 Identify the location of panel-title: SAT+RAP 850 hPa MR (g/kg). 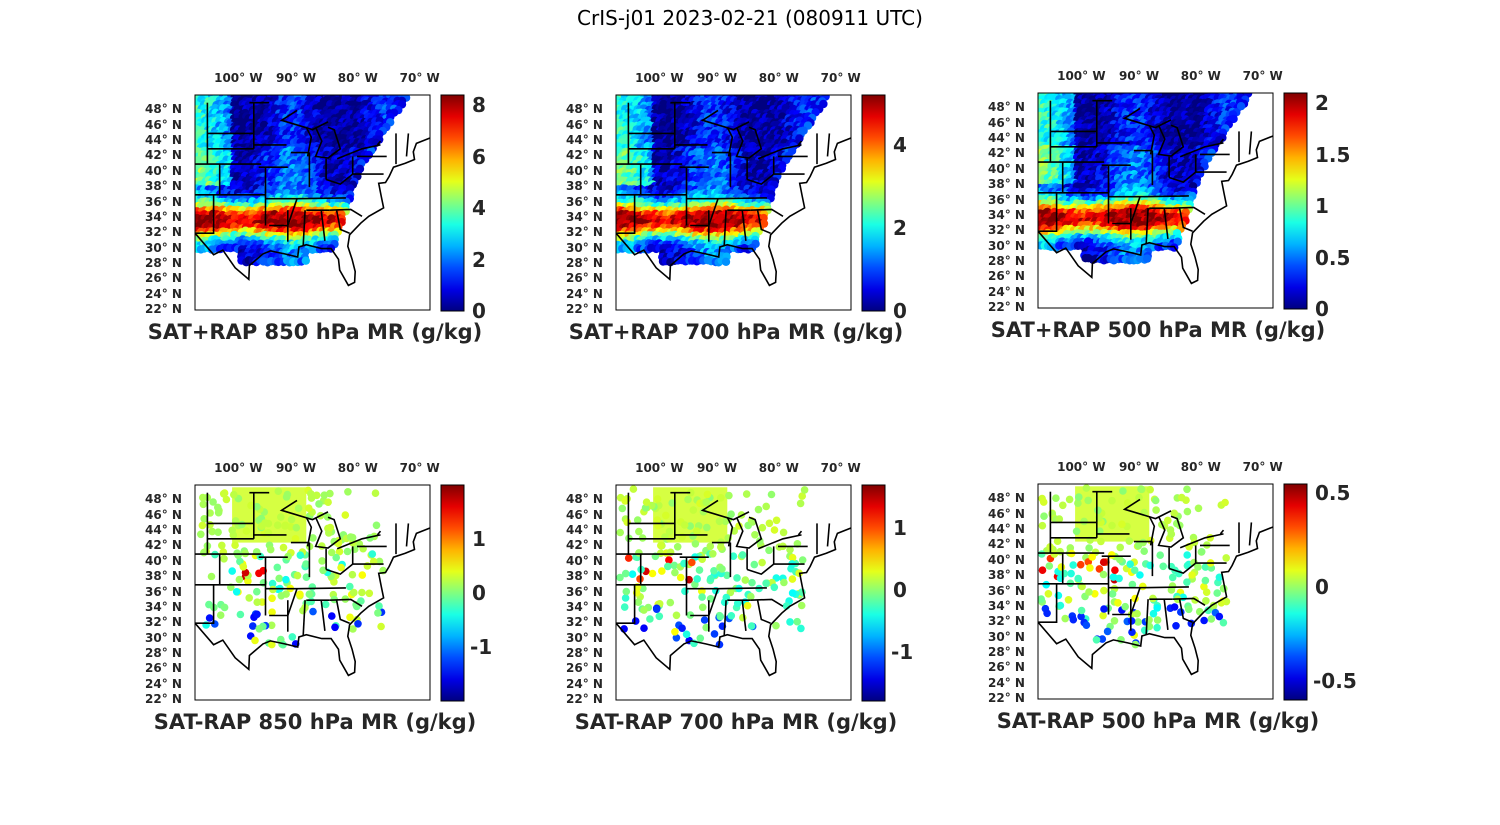
(315, 332).